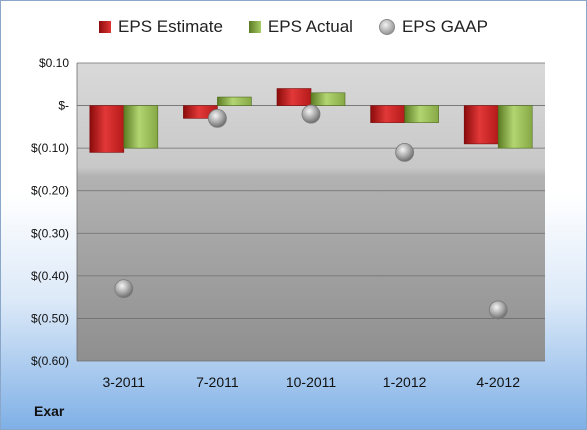 This screenshot has height=430, width=587. I want to click on legend-item-eps-estimate: EPS Estimate, so click(161, 27).